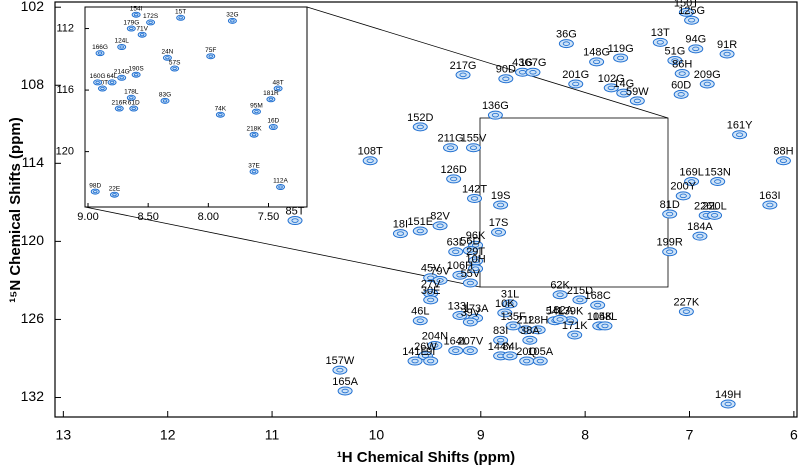  What do you see at coordinates (456, 342) in the screenshot?
I see `peak-label: 164L` at bounding box center [456, 342].